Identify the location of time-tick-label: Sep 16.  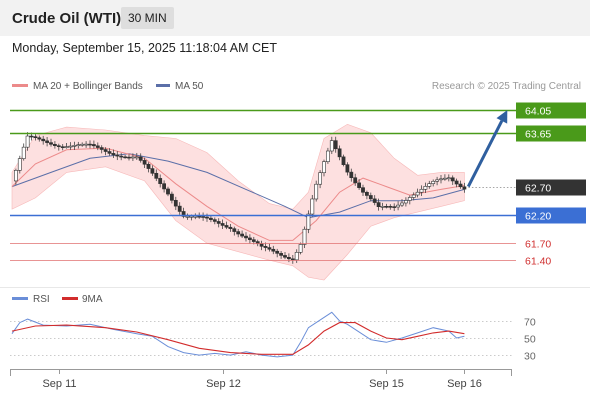
(464, 384).